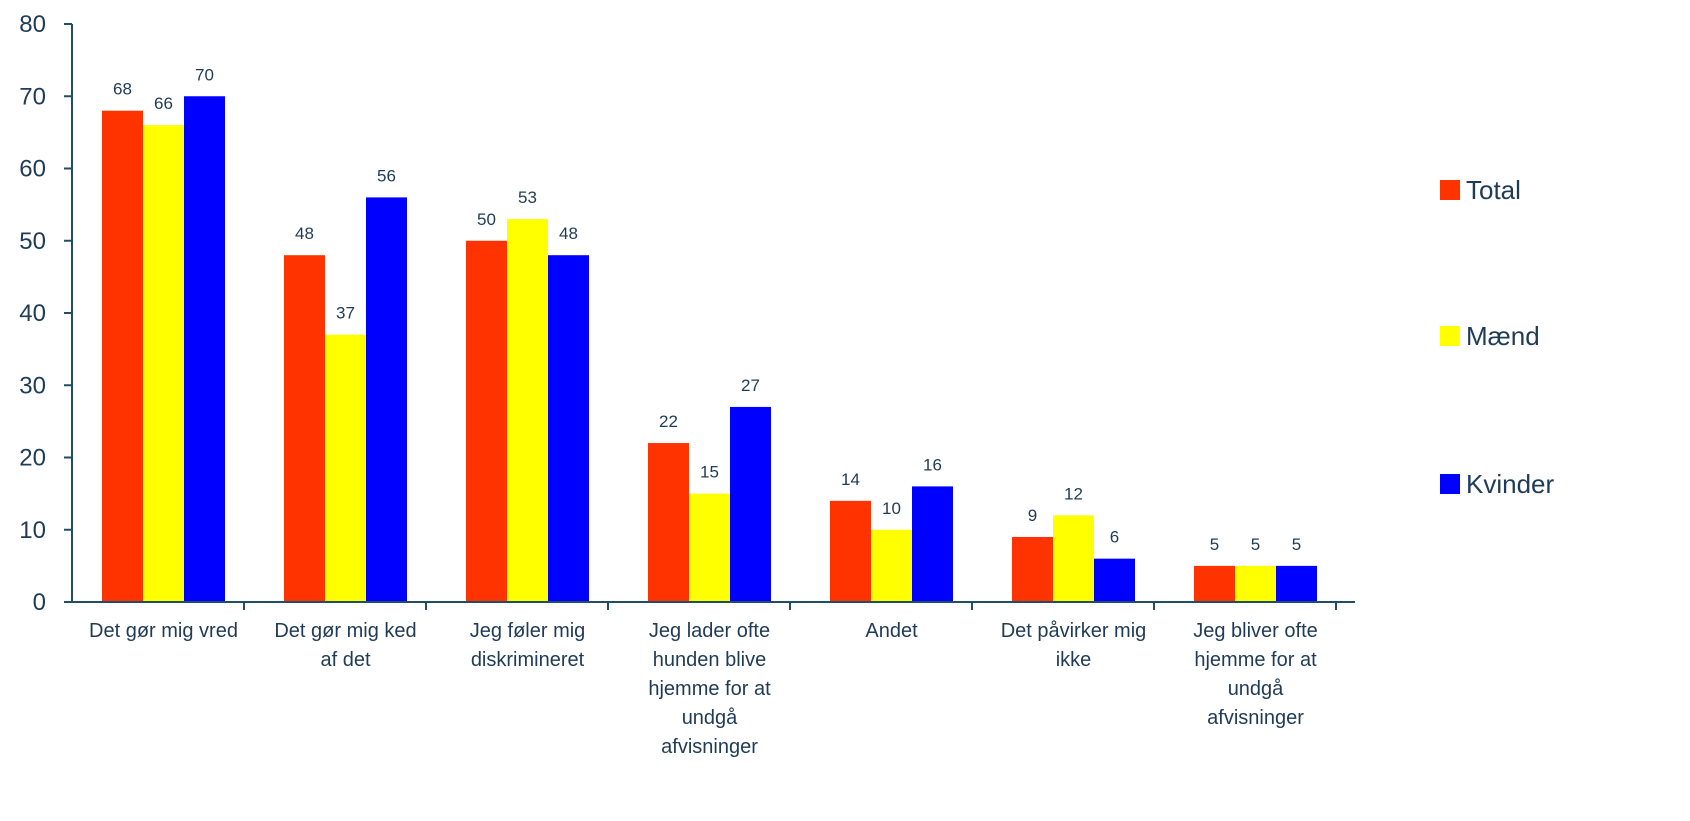 This screenshot has width=1690, height=821. I want to click on legend: Total Mænd Kvinder, so click(1497, 337).